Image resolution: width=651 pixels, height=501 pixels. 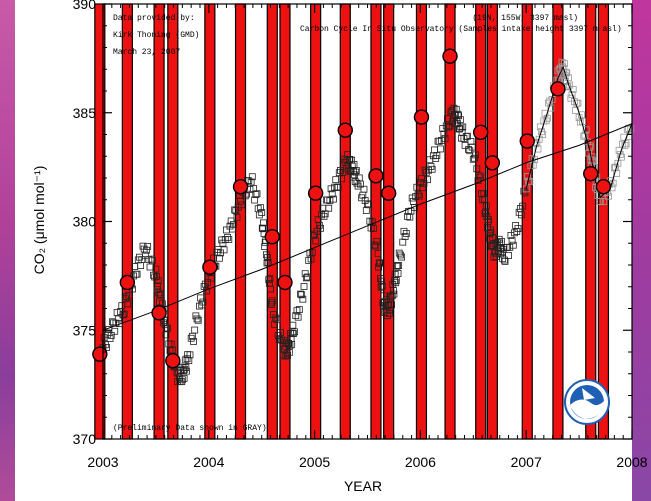 What do you see at coordinates (314, 462) in the screenshot?
I see `x-tick-label: 2005` at bounding box center [314, 462].